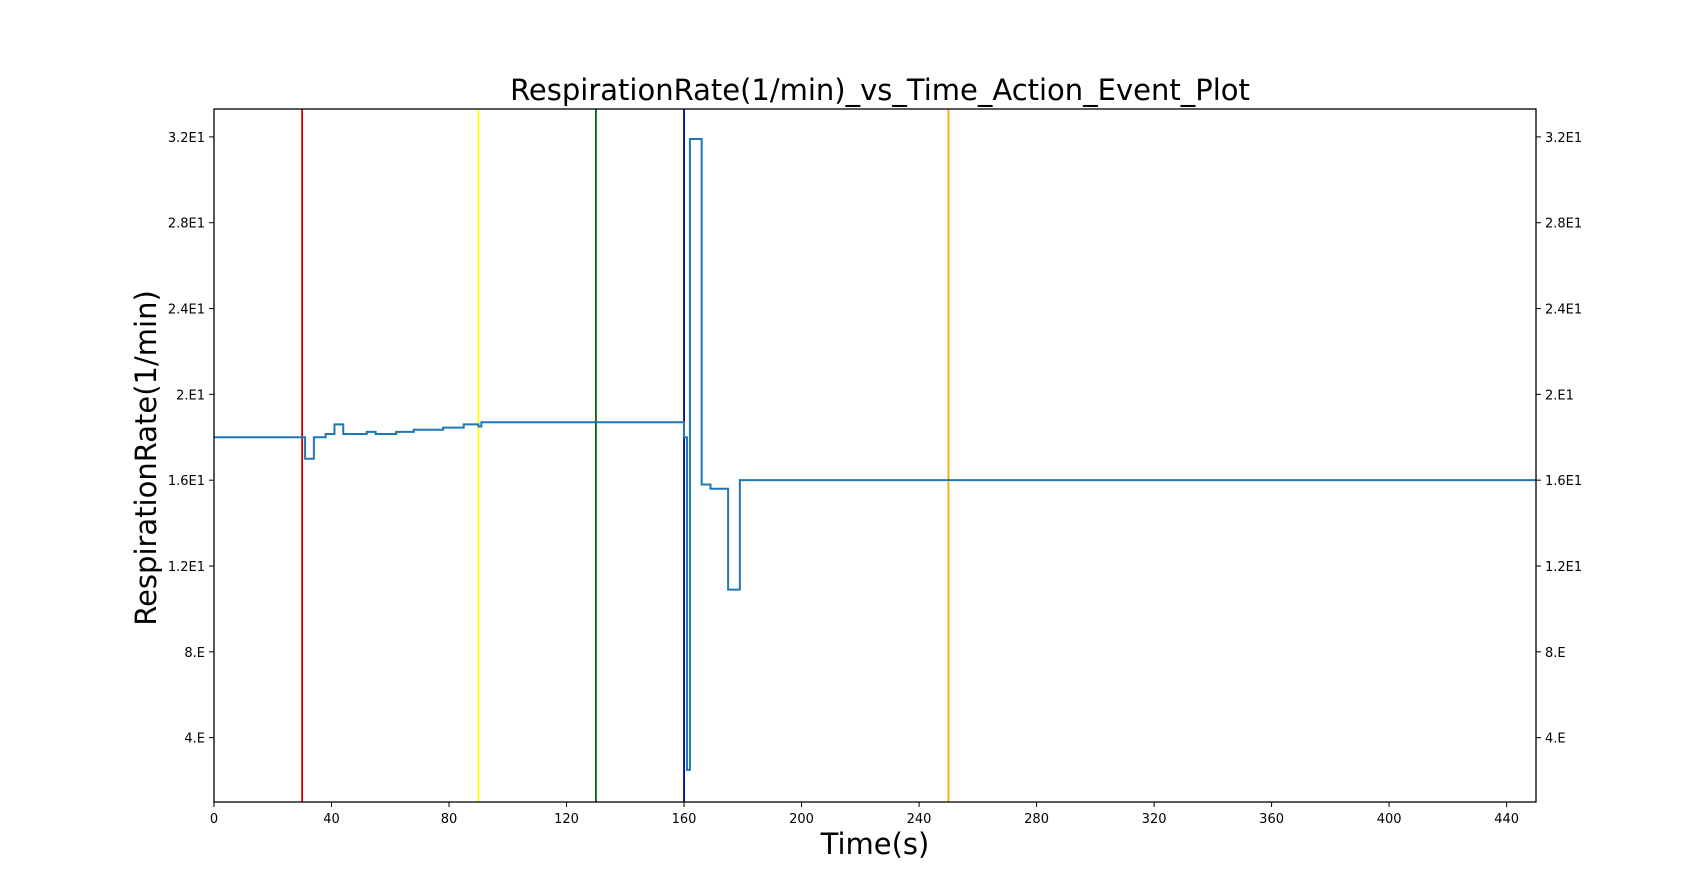 The width and height of the screenshot is (1696, 896). I want to click on y-tick-label-right: 2.E1, so click(1559, 395).